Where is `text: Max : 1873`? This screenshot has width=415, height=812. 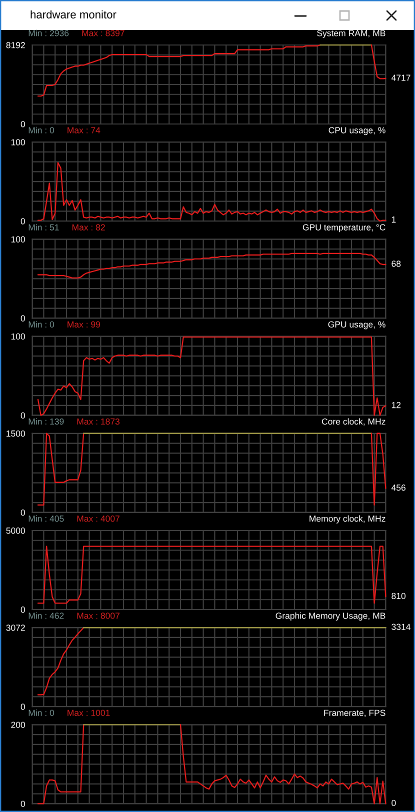 text: Max : 1873 is located at coordinates (98, 421).